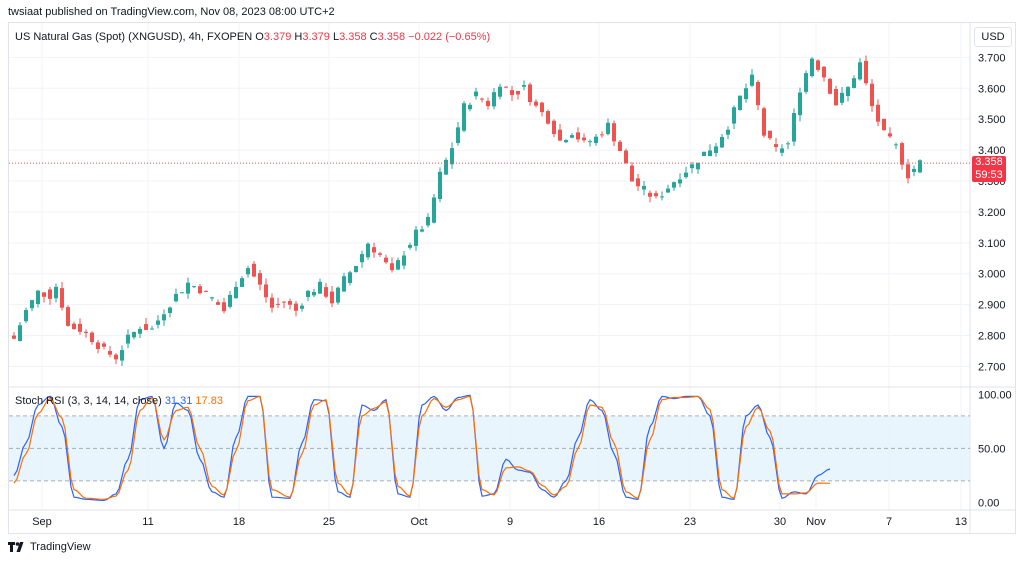 This screenshot has height=562, width=1024. I want to click on currency-button: USD, so click(993, 37).